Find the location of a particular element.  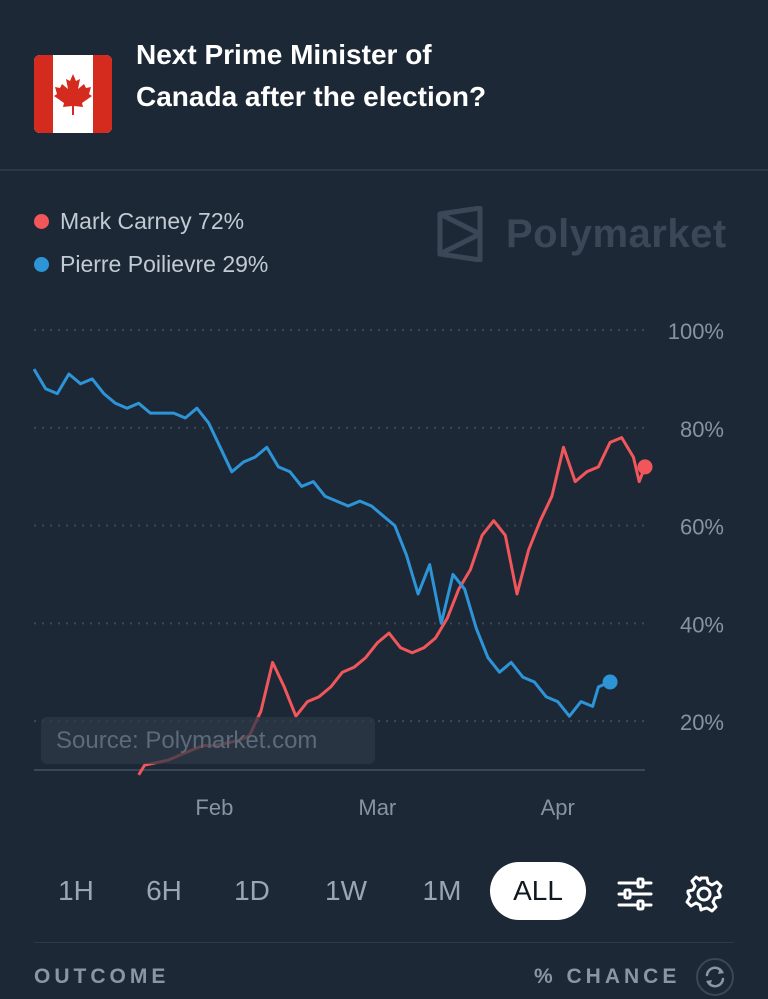

timeframe-all: ALL is located at coordinates (538, 891).